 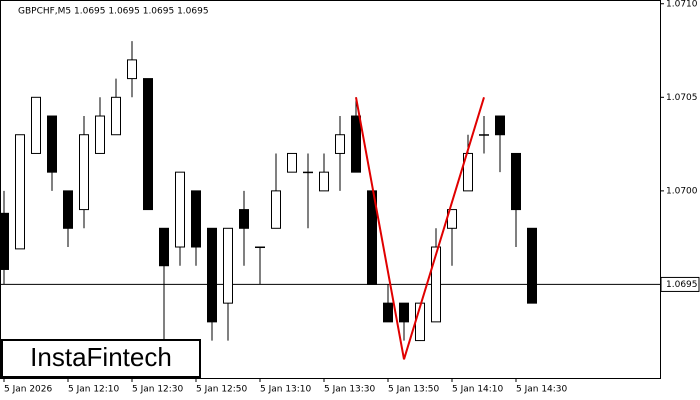 I want to click on x-tick-label: 5 Jan 13:50, so click(x=414, y=390).